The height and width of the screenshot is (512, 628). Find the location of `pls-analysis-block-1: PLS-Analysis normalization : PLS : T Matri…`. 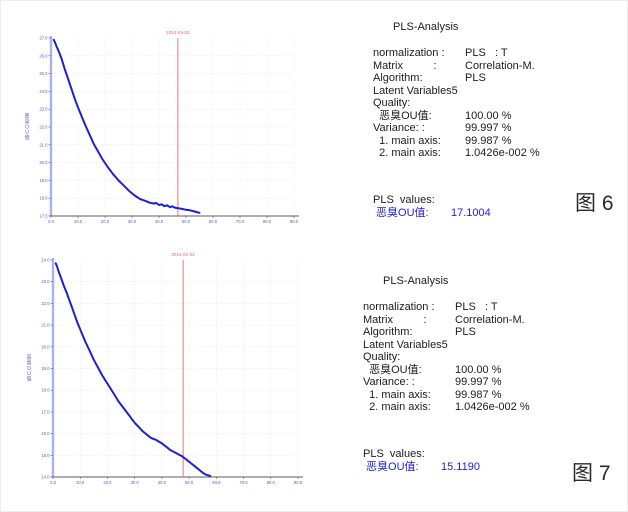

pls-analysis-block-1: PLS-Analysis normalization : PLS : T Matri… is located at coordinates (482, 120).